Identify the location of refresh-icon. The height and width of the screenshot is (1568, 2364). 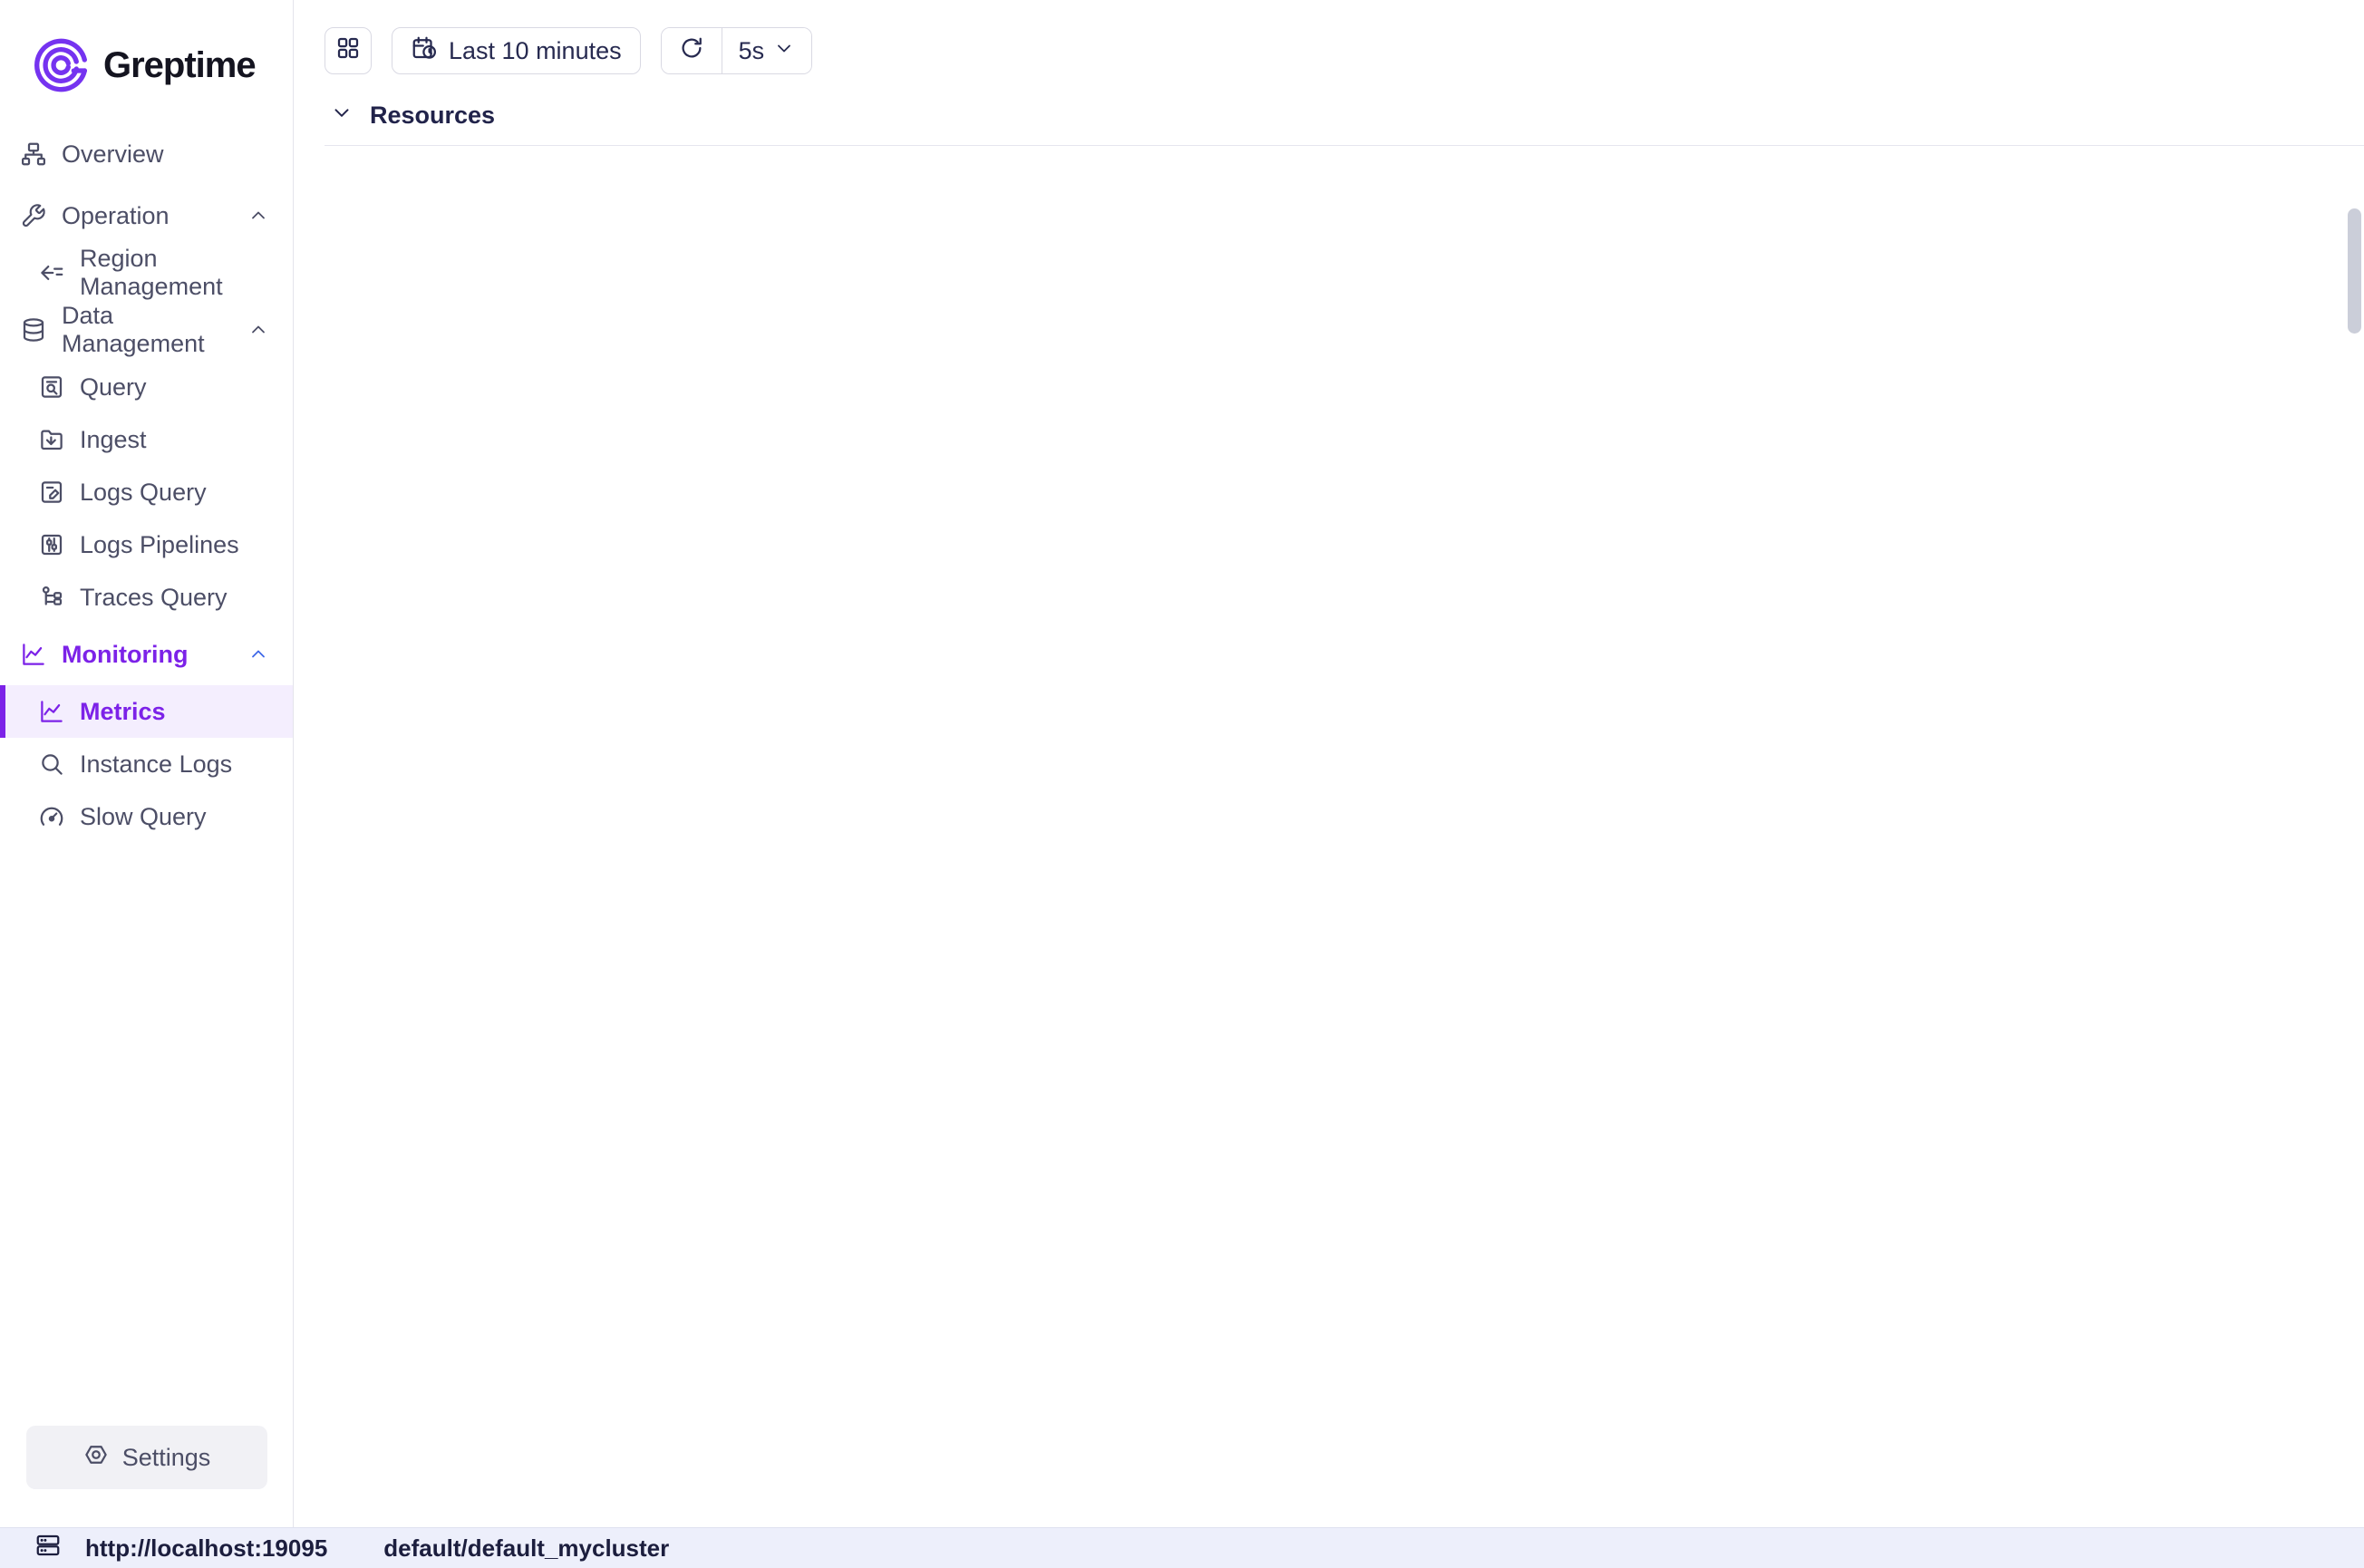
(691, 51).